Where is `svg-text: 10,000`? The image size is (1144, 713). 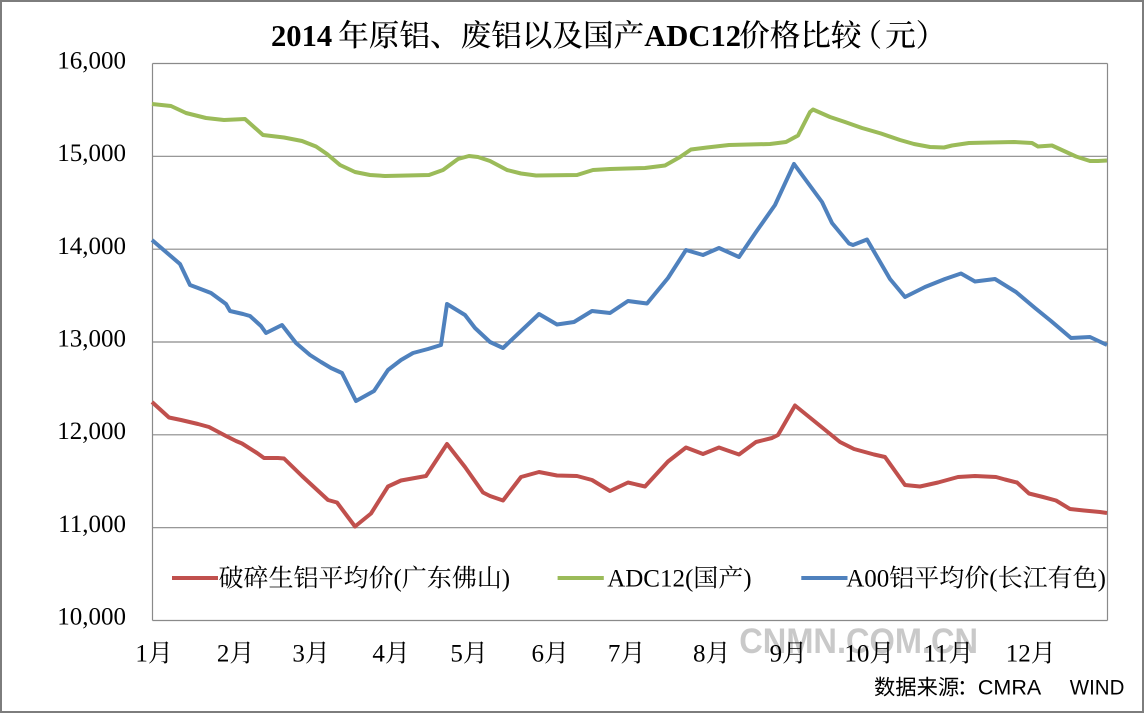 svg-text: 10,000 is located at coordinates (91, 617).